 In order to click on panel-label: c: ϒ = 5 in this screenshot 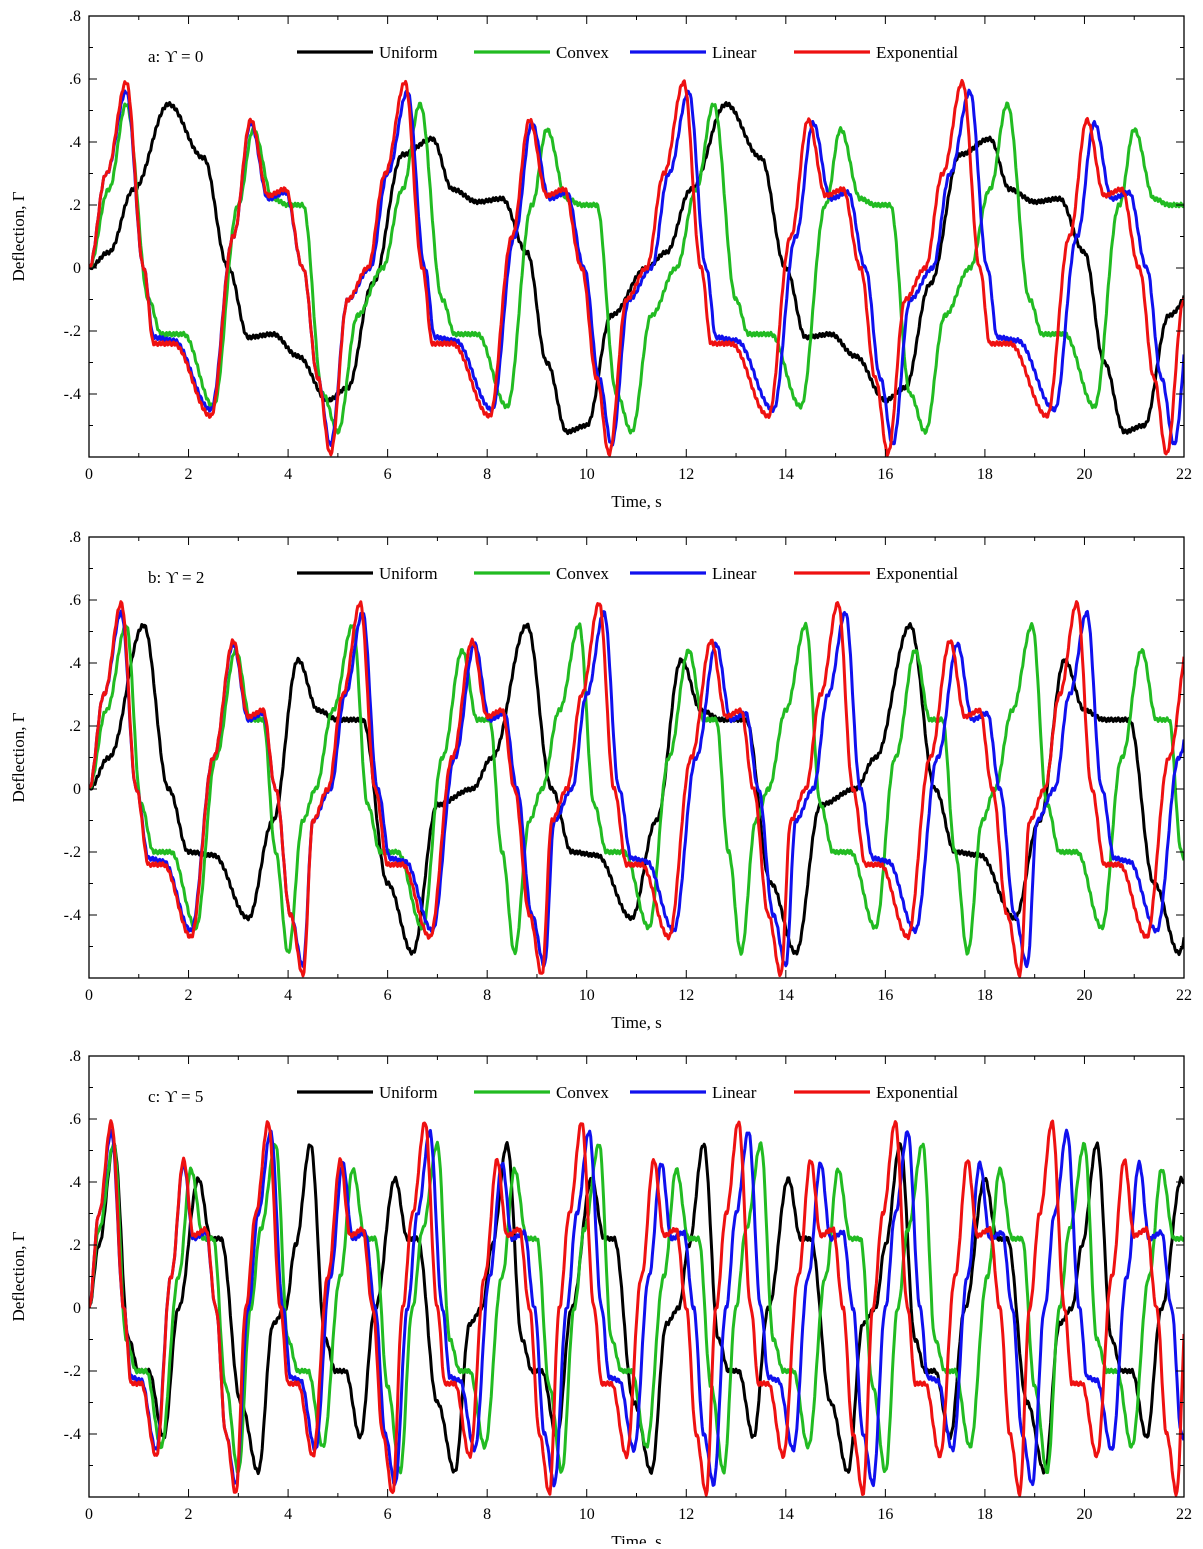, I will do `click(175, 1096)`.